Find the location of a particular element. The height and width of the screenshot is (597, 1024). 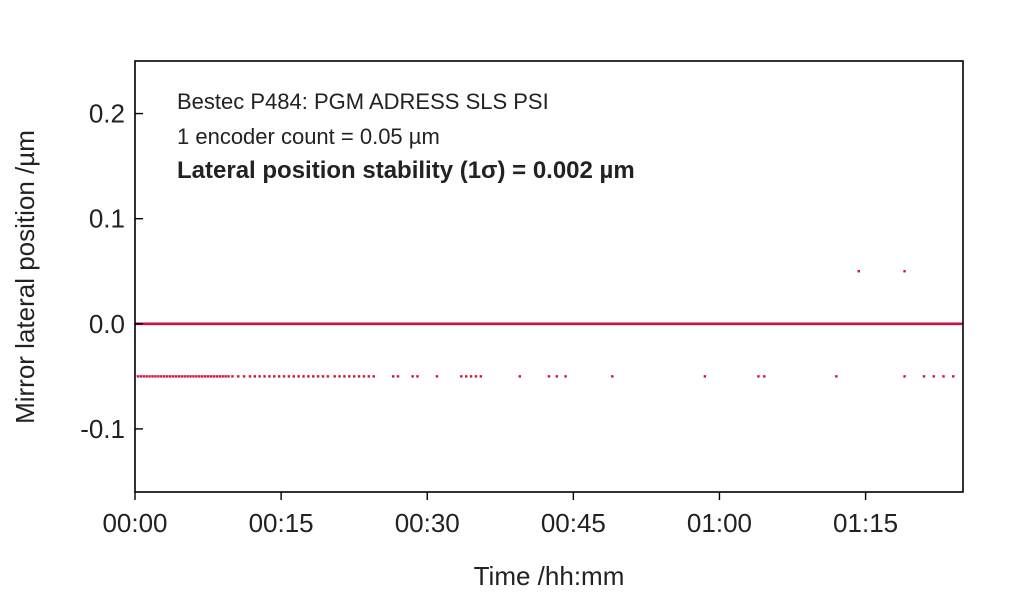

x-tick-label: 00:00 is located at coordinates (134, 523).